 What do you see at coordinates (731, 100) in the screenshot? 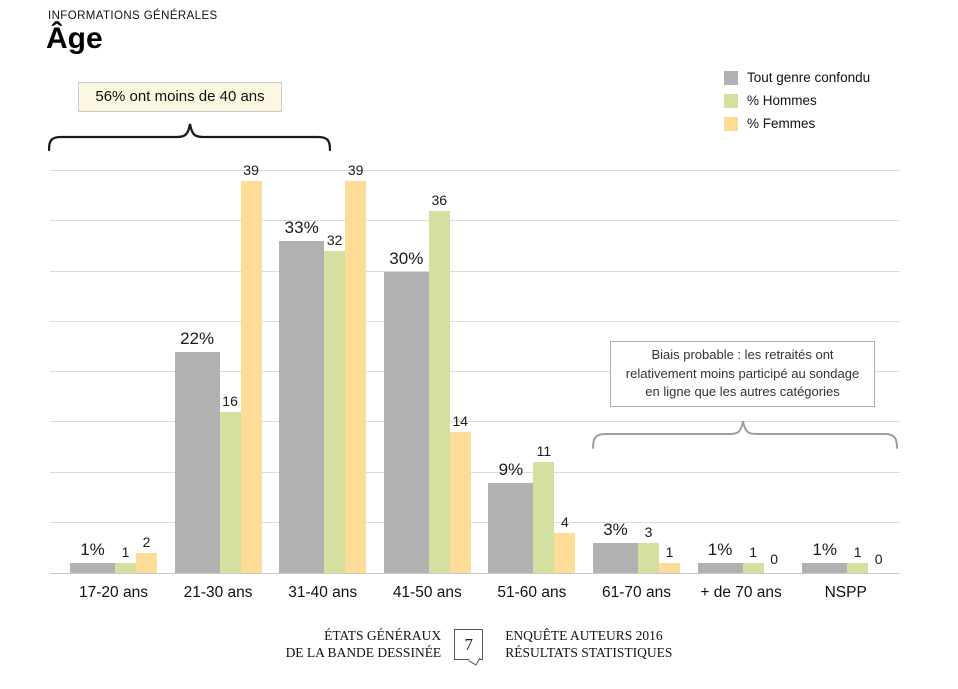
I see `green-swatch-icon` at bounding box center [731, 100].